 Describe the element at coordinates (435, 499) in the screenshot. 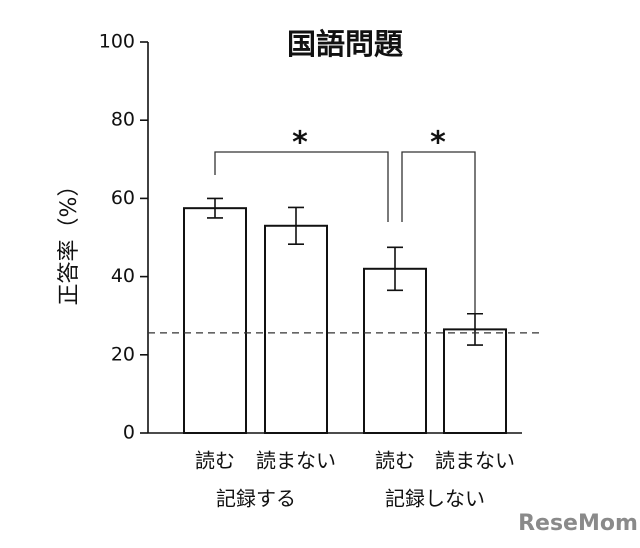

I see `group-label: 記録しない` at that location.